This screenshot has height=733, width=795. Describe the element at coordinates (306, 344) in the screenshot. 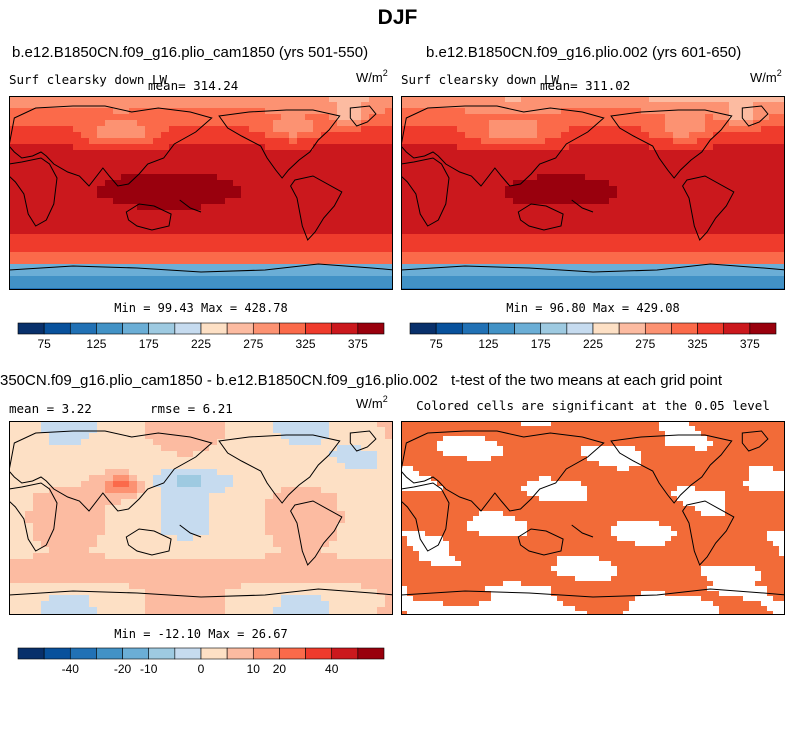

I see `colorbar-tick-label: 325` at that location.